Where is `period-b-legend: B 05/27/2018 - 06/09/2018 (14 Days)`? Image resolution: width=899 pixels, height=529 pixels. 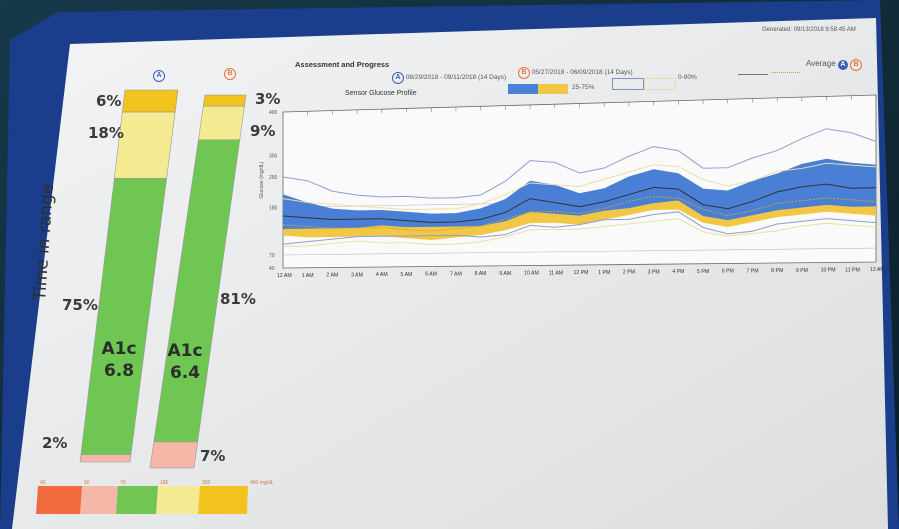
period-b-legend: B 05/27/2018 - 06/09/2018 (14 Days) is located at coordinates (575, 73).